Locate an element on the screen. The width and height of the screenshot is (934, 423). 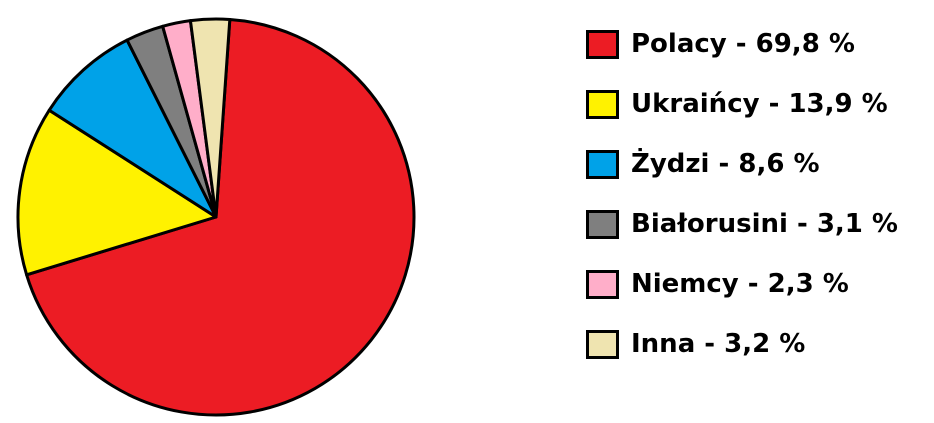
legend-item-ukraincy: Ukraińcy - 13,9 % is located at coordinates (742, 104).